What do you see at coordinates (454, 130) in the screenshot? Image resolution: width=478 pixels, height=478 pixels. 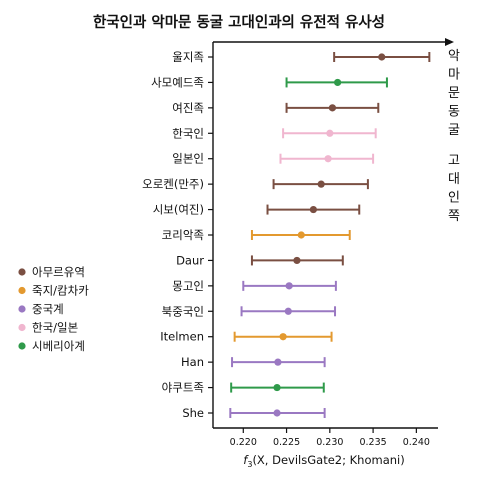 I see `annotation-char: 굴` at bounding box center [454, 130].